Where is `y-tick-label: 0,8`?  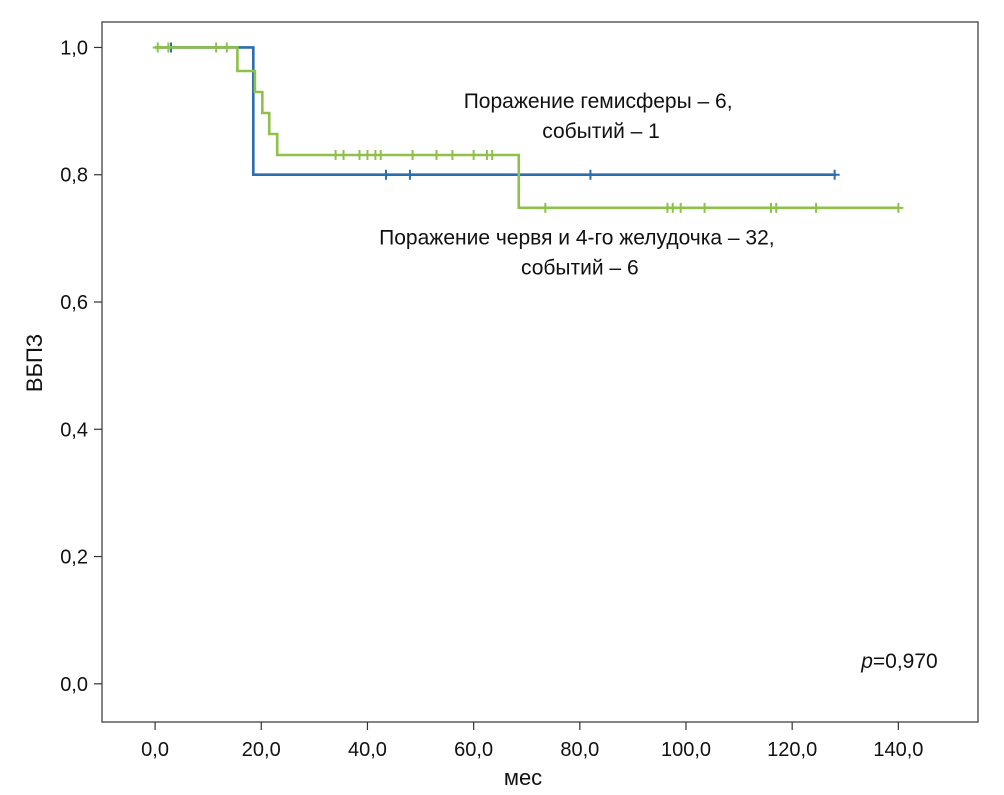 y-tick-label: 0,8 is located at coordinates (74, 176).